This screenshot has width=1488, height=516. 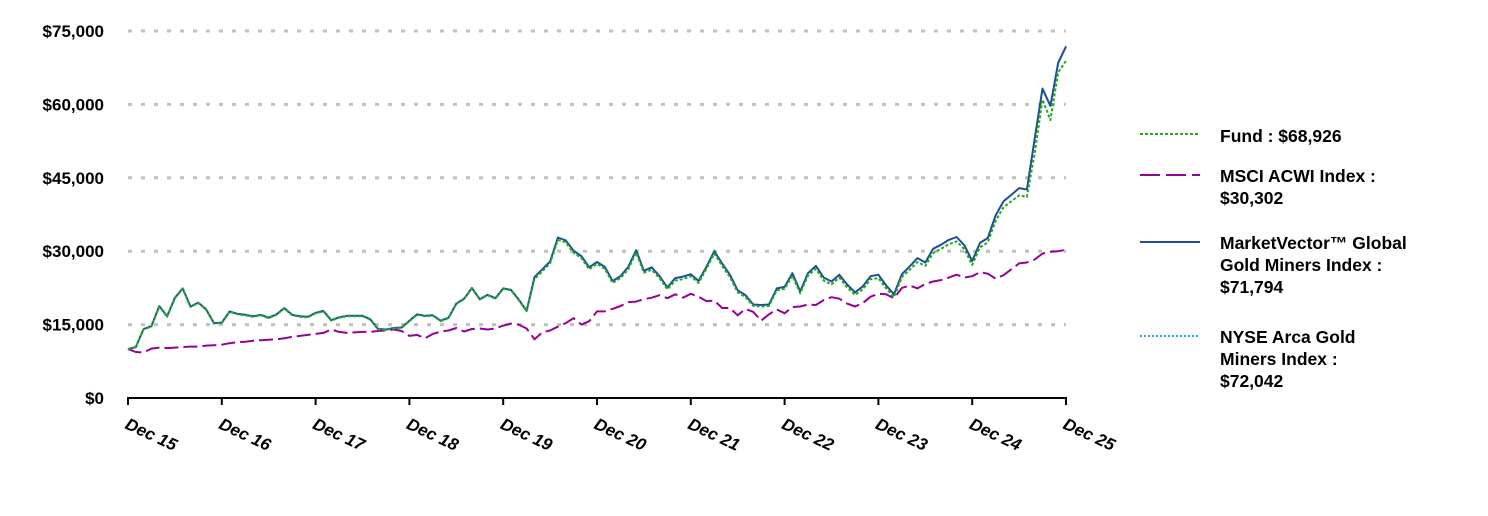 I want to click on legend-item-nyse: NYSE Arca Gold Miners Index : $72,042, so click(x=1300, y=359).